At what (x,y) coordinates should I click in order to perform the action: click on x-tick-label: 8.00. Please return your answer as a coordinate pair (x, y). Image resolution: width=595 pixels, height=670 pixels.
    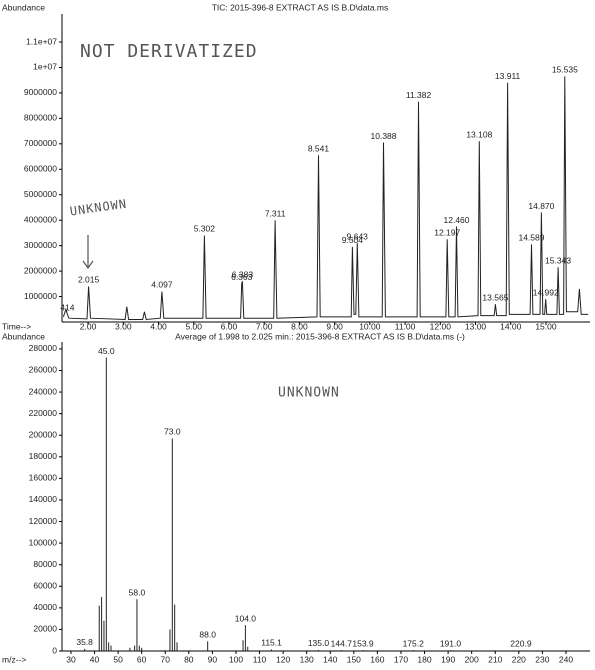
    Looking at the image, I should click on (299, 326).